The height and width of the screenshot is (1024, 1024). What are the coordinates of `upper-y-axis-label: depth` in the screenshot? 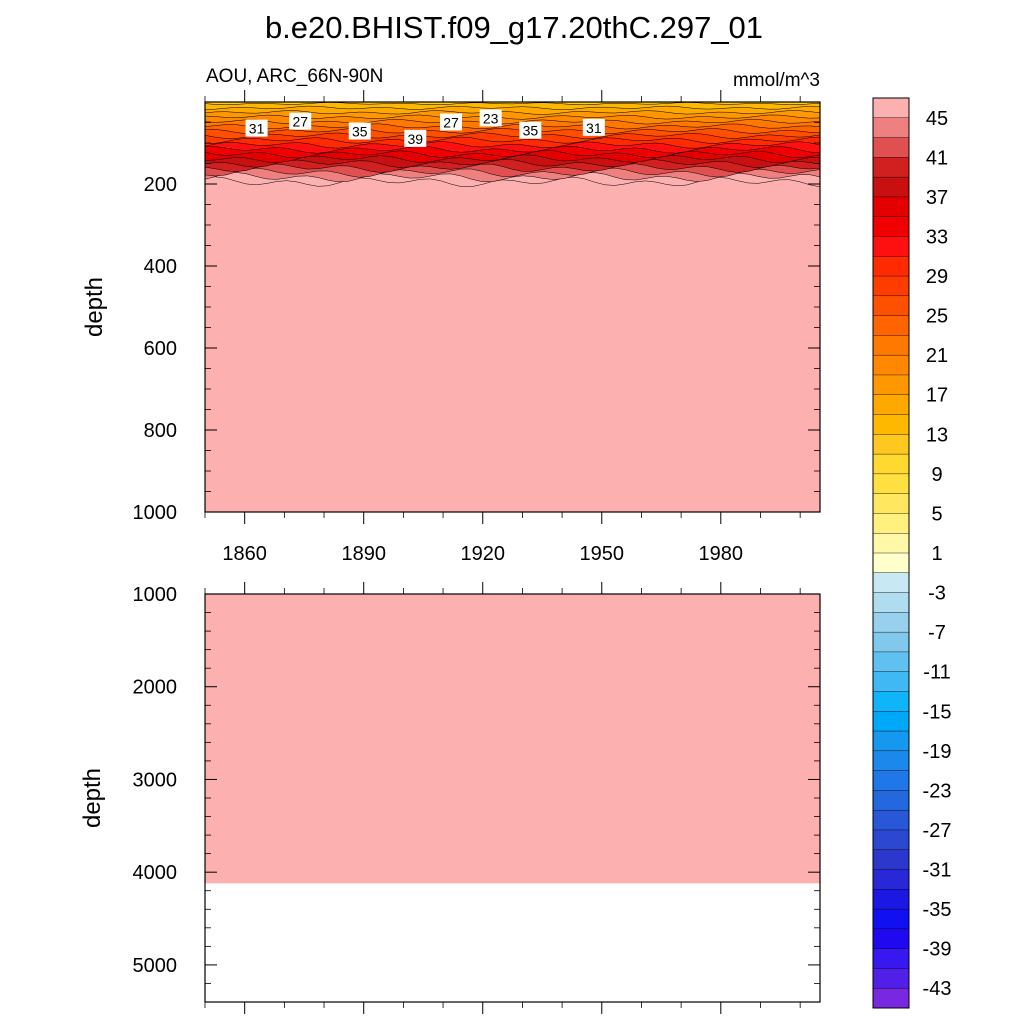 It's located at (94, 307).